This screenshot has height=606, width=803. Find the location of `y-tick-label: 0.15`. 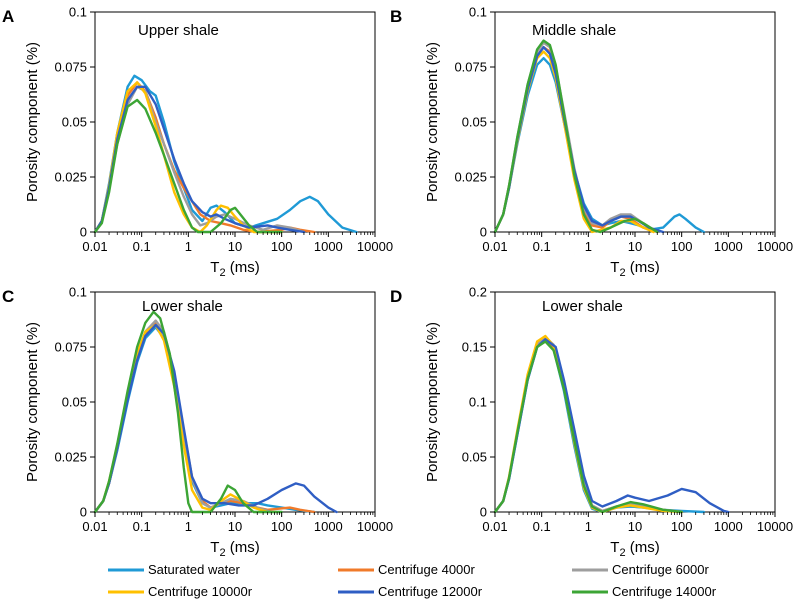

y-tick-label: 0.15 is located at coordinates (474, 347).